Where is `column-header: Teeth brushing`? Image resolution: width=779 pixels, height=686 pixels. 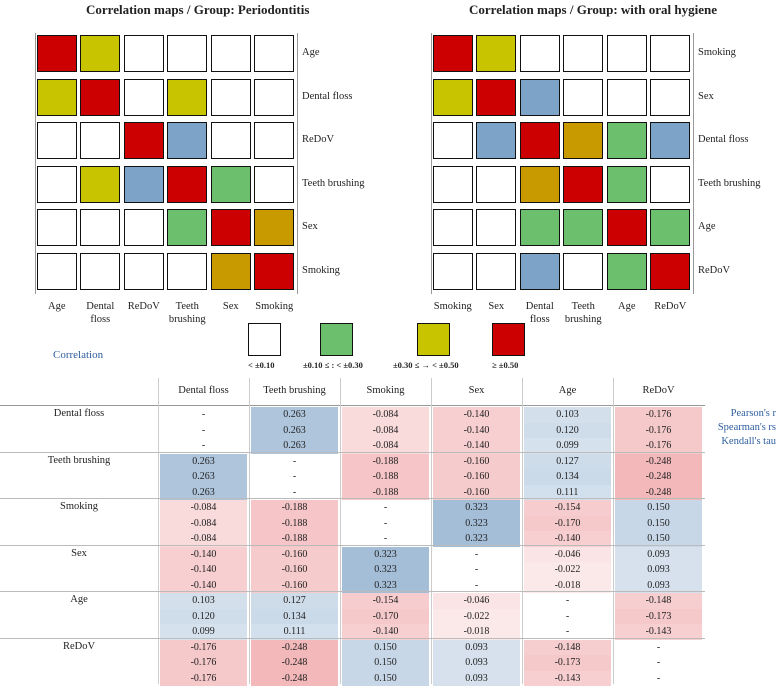
column-header: Teeth brushing is located at coordinates (294, 390).